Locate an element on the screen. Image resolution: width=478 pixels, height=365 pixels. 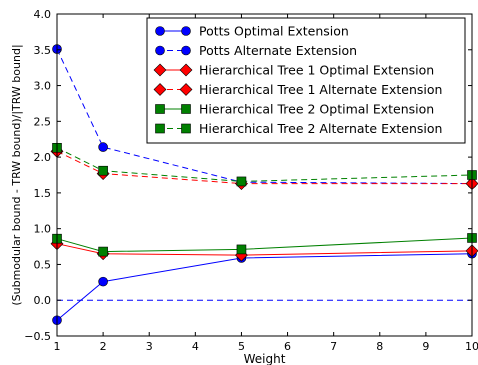
x-tick-label: 8 is located at coordinates (379, 346).